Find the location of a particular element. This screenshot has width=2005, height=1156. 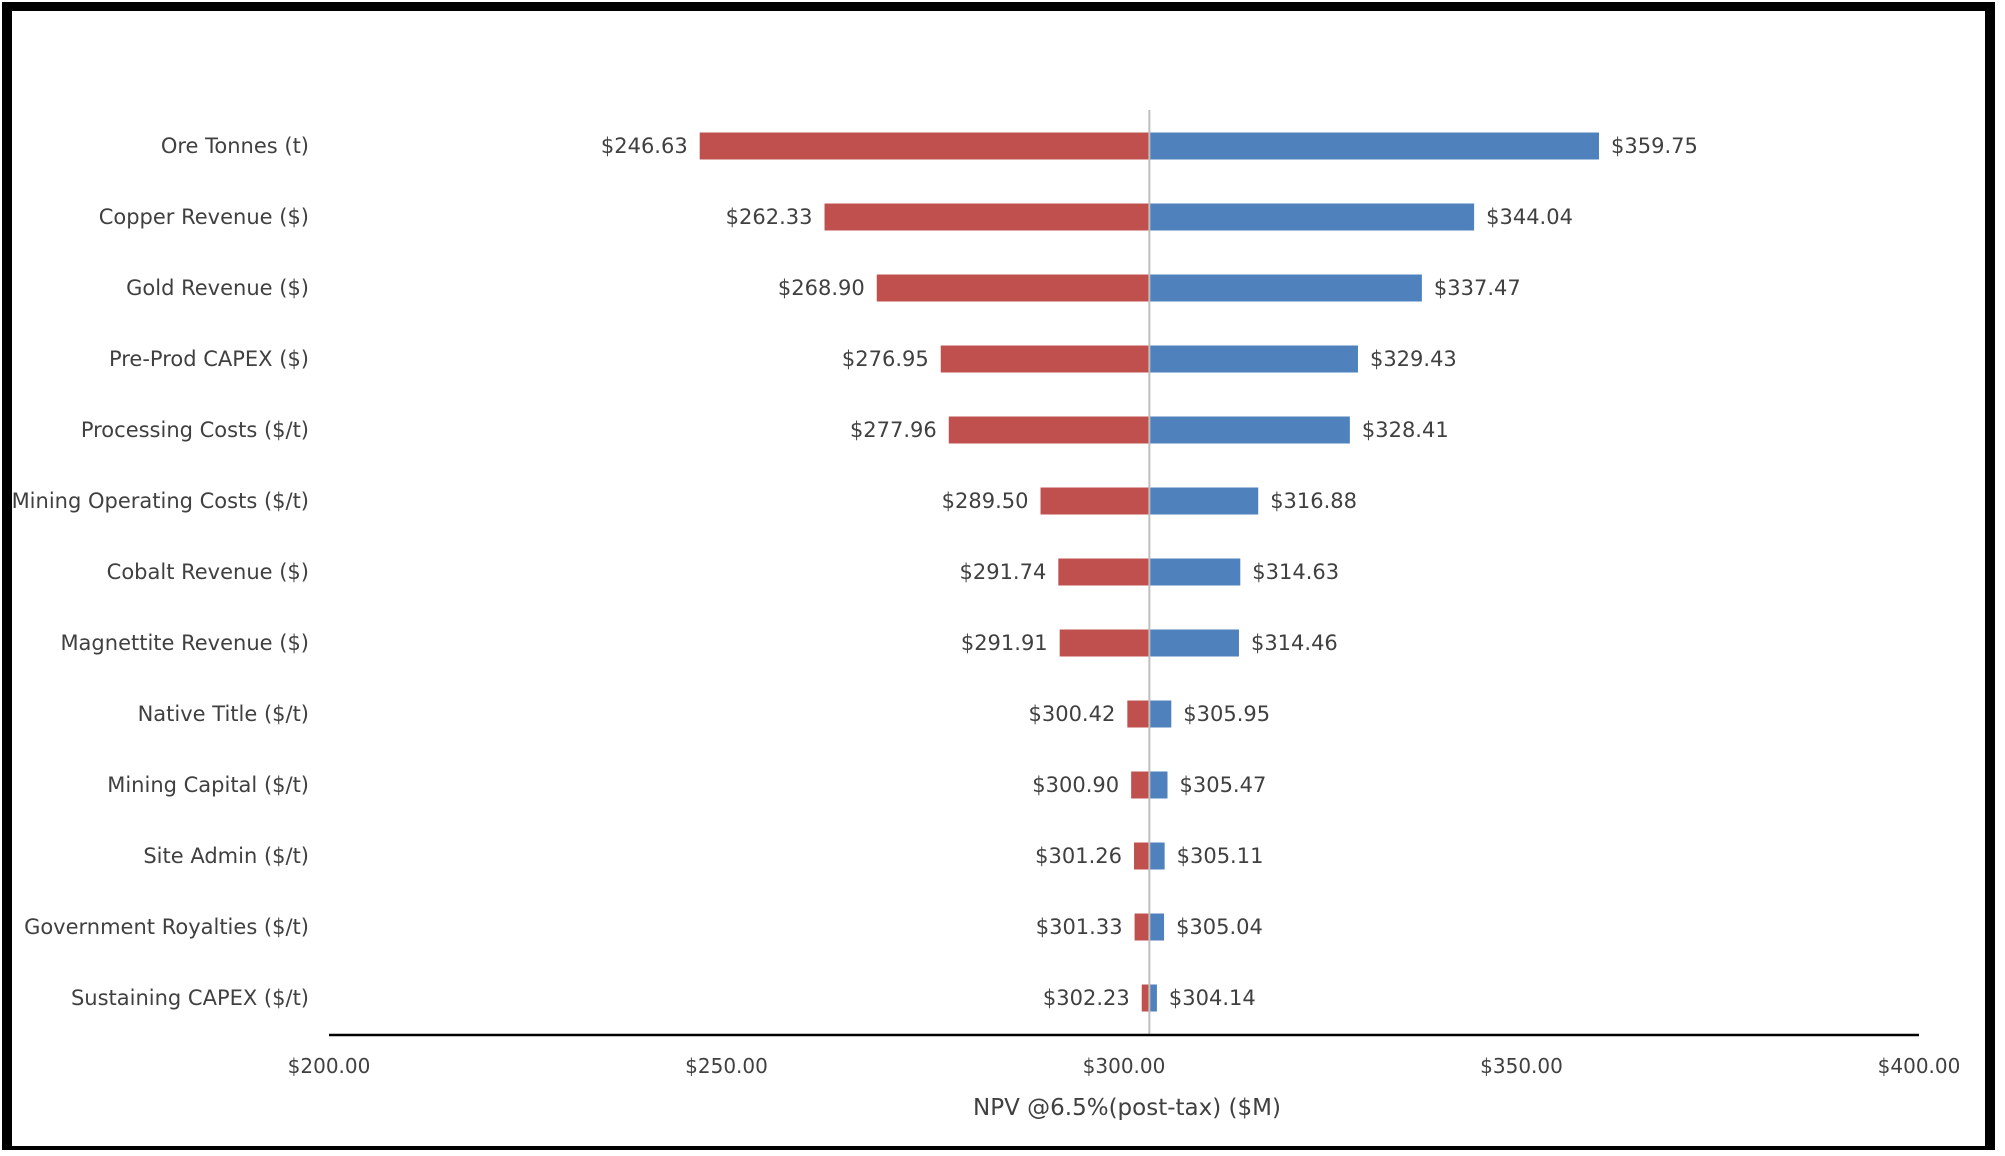

data-label-low: $268.90 is located at coordinates (821, 288).